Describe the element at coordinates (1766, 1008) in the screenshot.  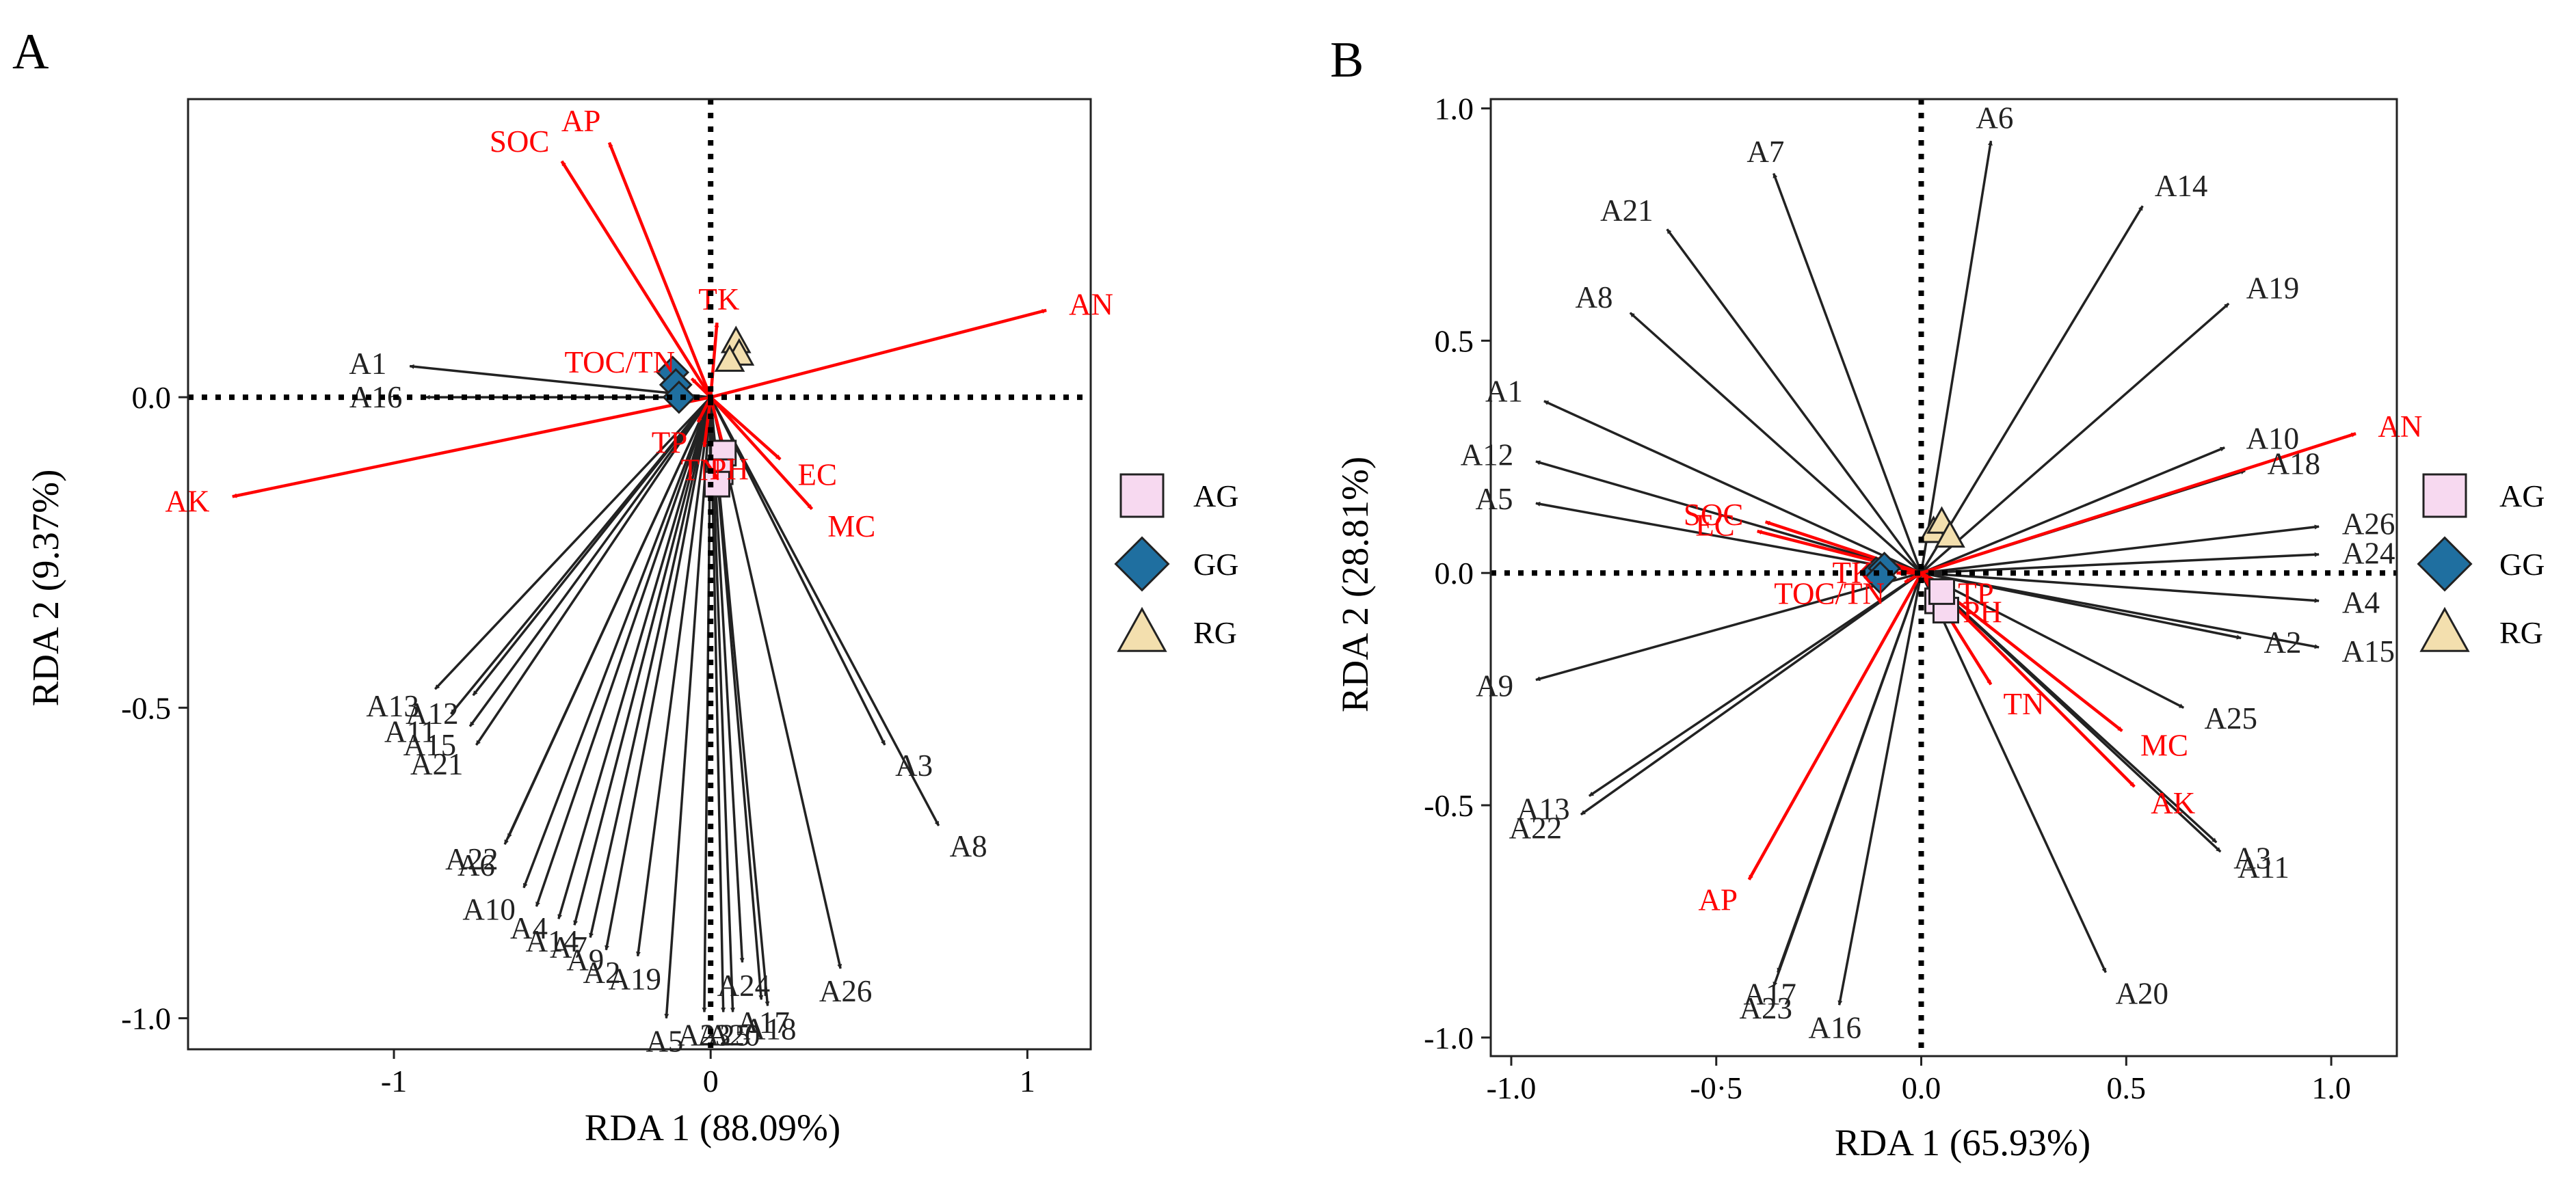
I see `panel-b-species-label-a23: A23` at that location.